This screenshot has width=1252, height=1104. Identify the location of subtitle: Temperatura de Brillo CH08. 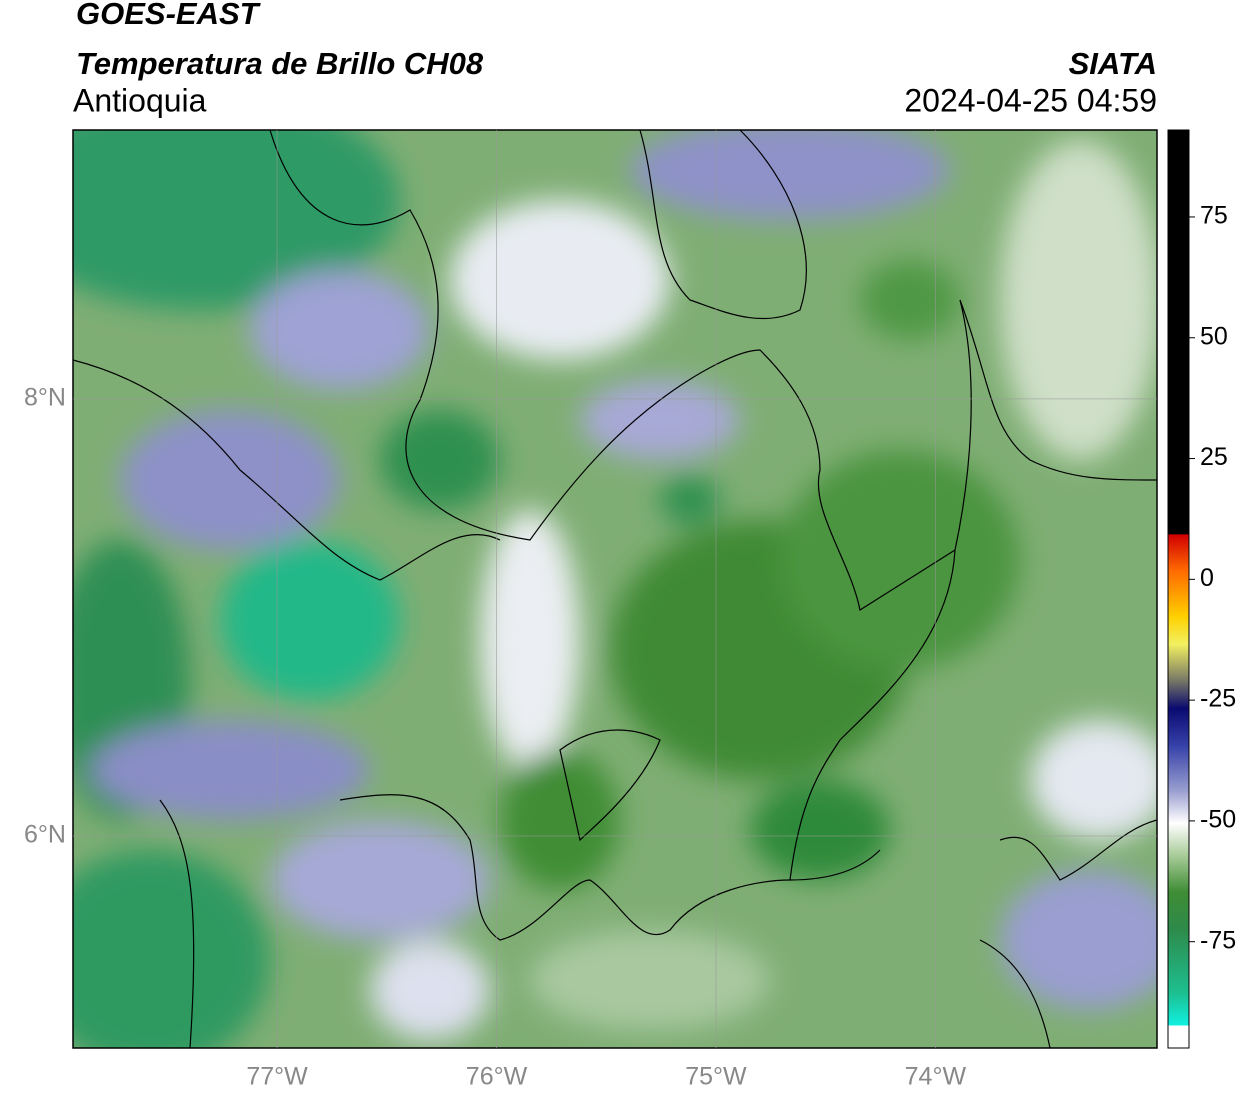
(280, 63).